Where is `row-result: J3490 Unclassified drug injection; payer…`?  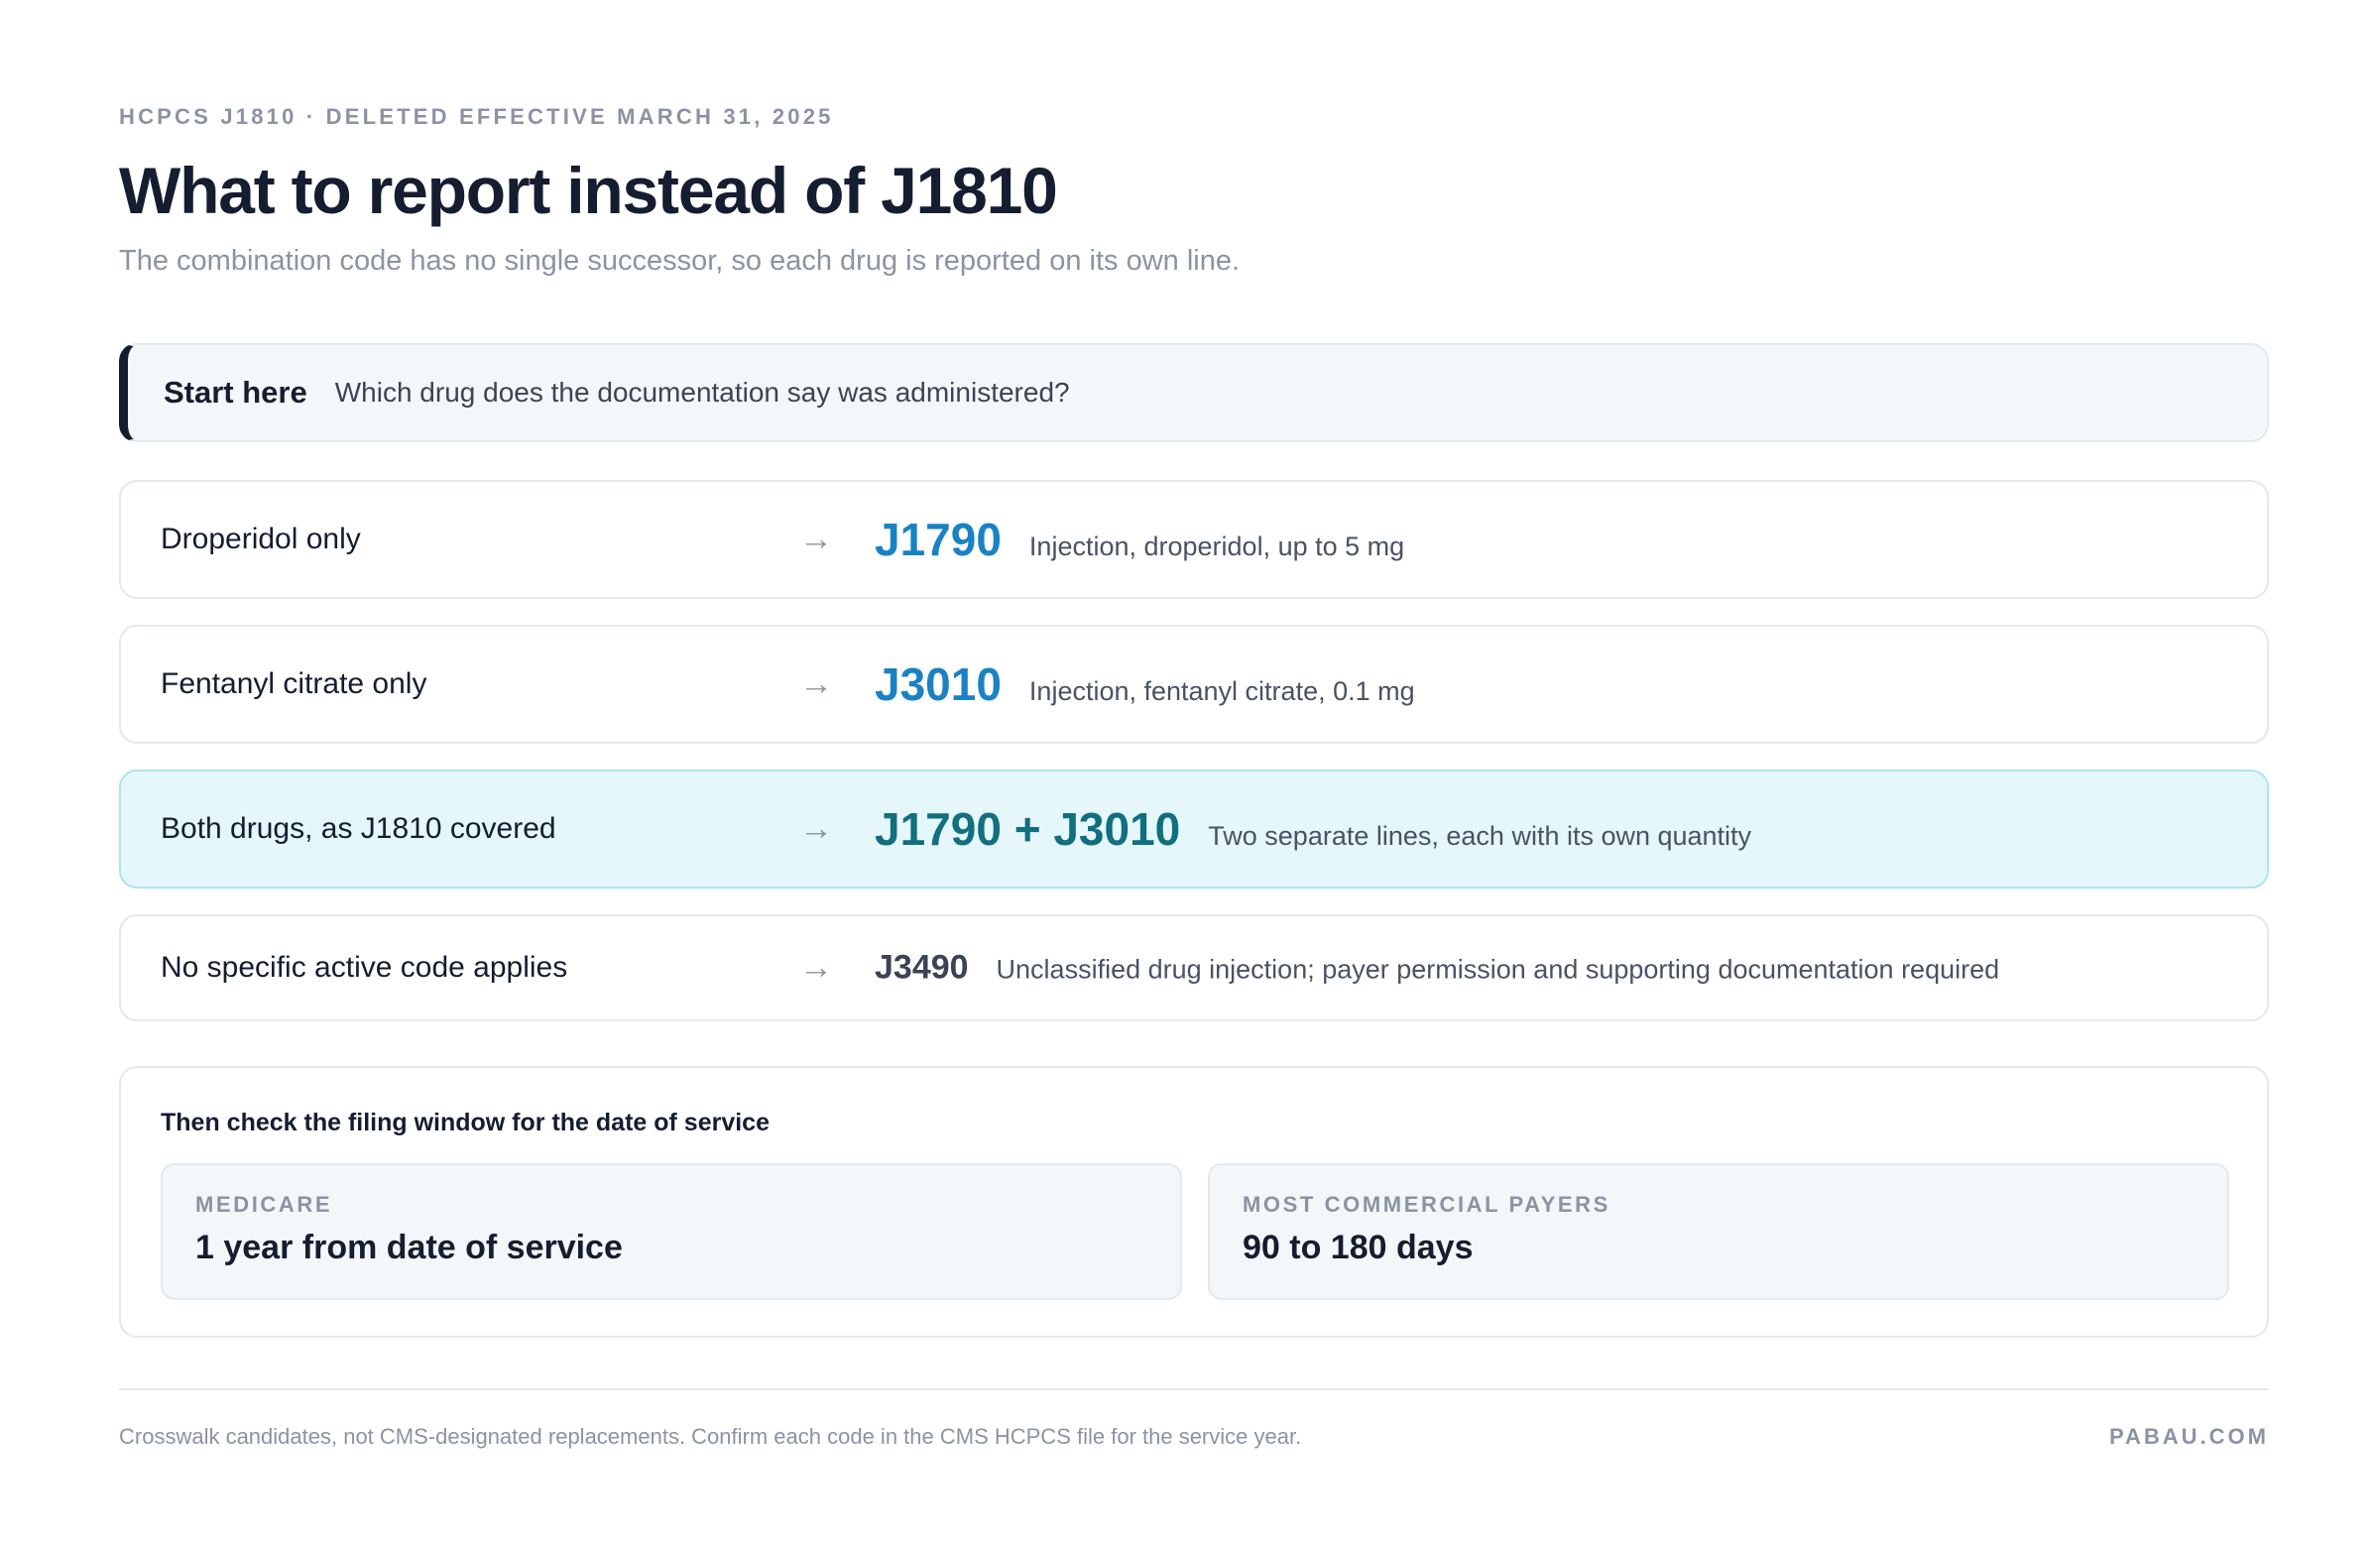
row-result: J3490 Unclassified drug injection; payer… is located at coordinates (1437, 968).